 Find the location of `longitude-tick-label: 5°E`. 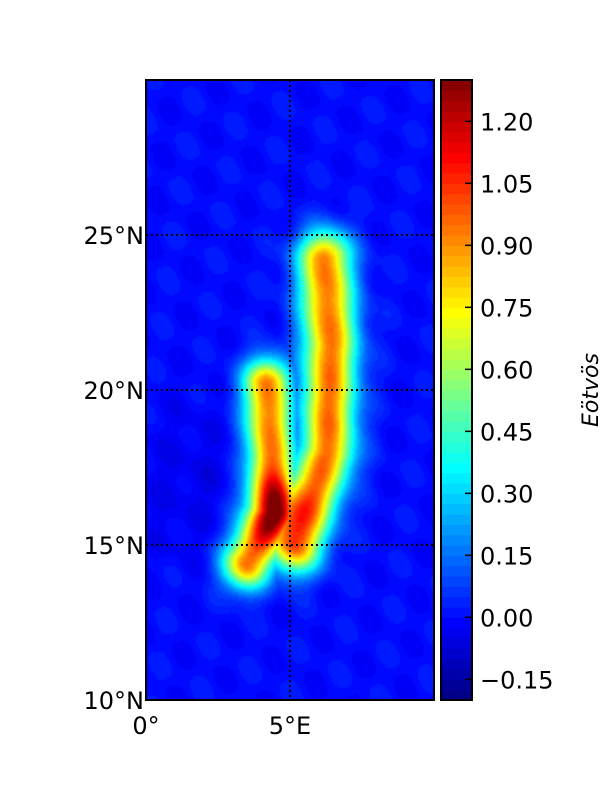

longitude-tick-label: 5°E is located at coordinates (290, 726).